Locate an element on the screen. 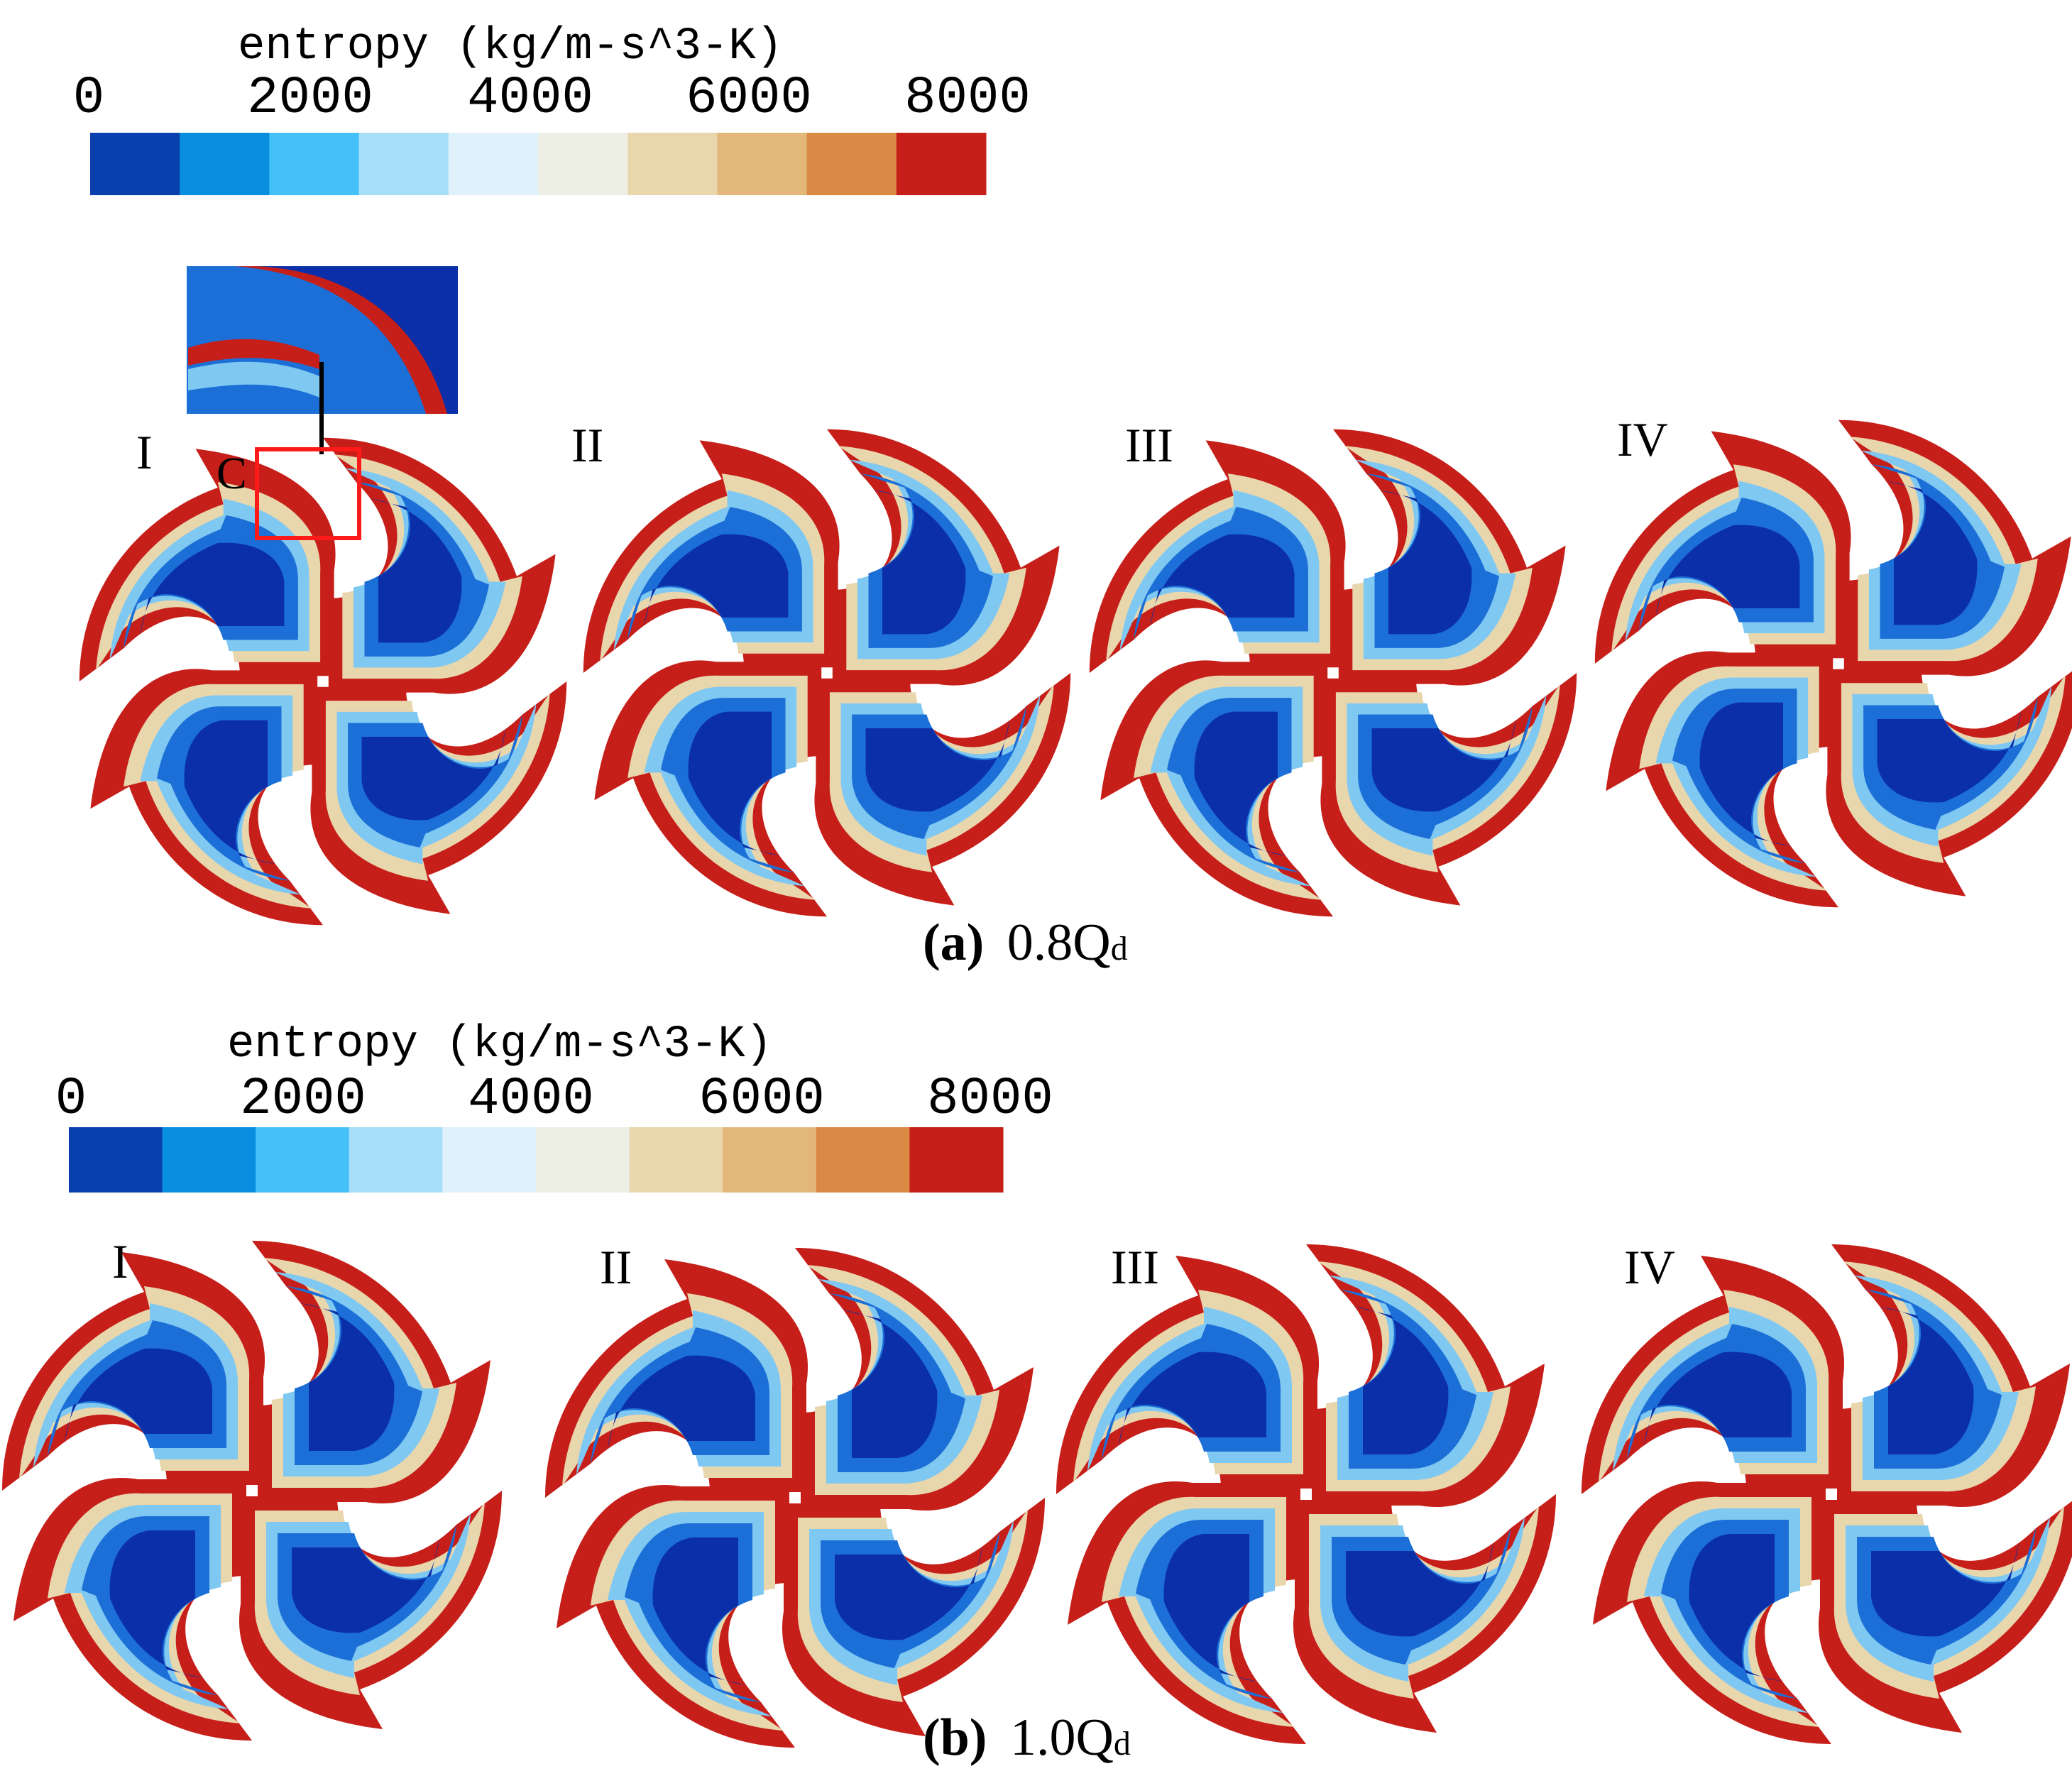 Image resolution: width=2072 pixels, height=1776 pixels. legend-b: entropy (kg/m-s^3-K) 0 2000 4000 6000 8000 is located at coordinates (554, 1106).